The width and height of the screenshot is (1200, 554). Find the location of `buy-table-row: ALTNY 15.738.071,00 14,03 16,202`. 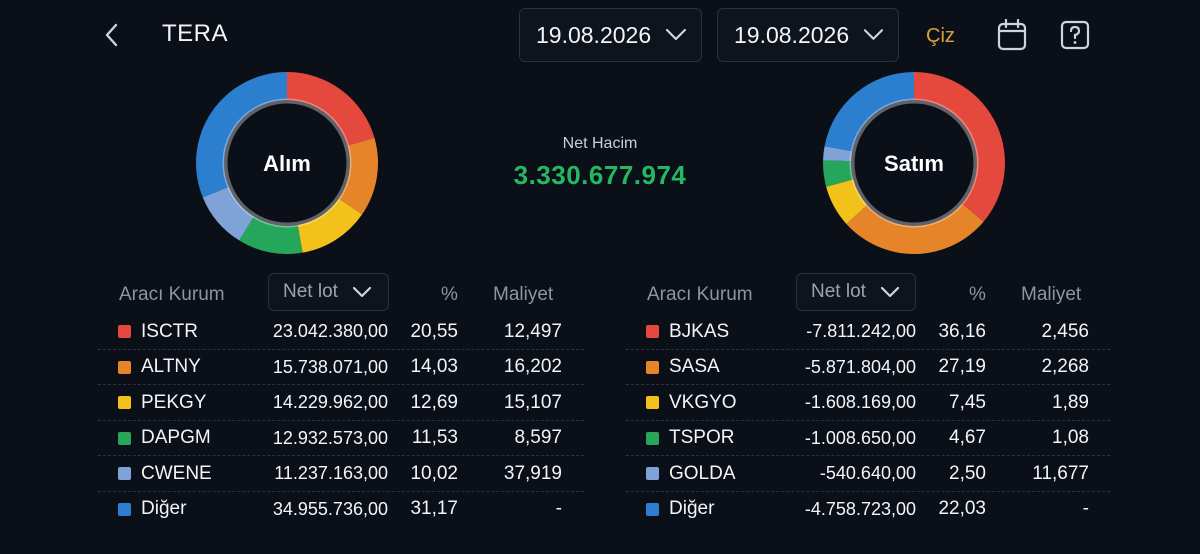

buy-table-row: ALTNY 15.738.071,00 14,03 16,202 is located at coordinates (330, 367).